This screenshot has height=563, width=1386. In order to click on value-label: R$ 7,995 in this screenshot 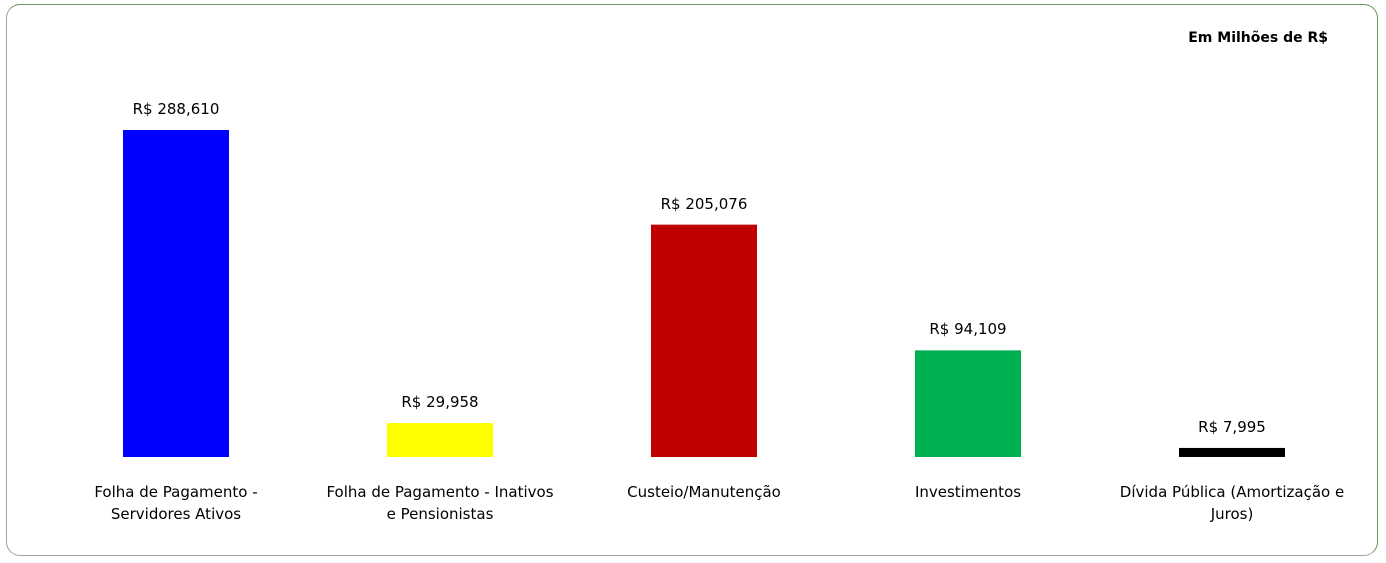, I will do `click(1232, 426)`.